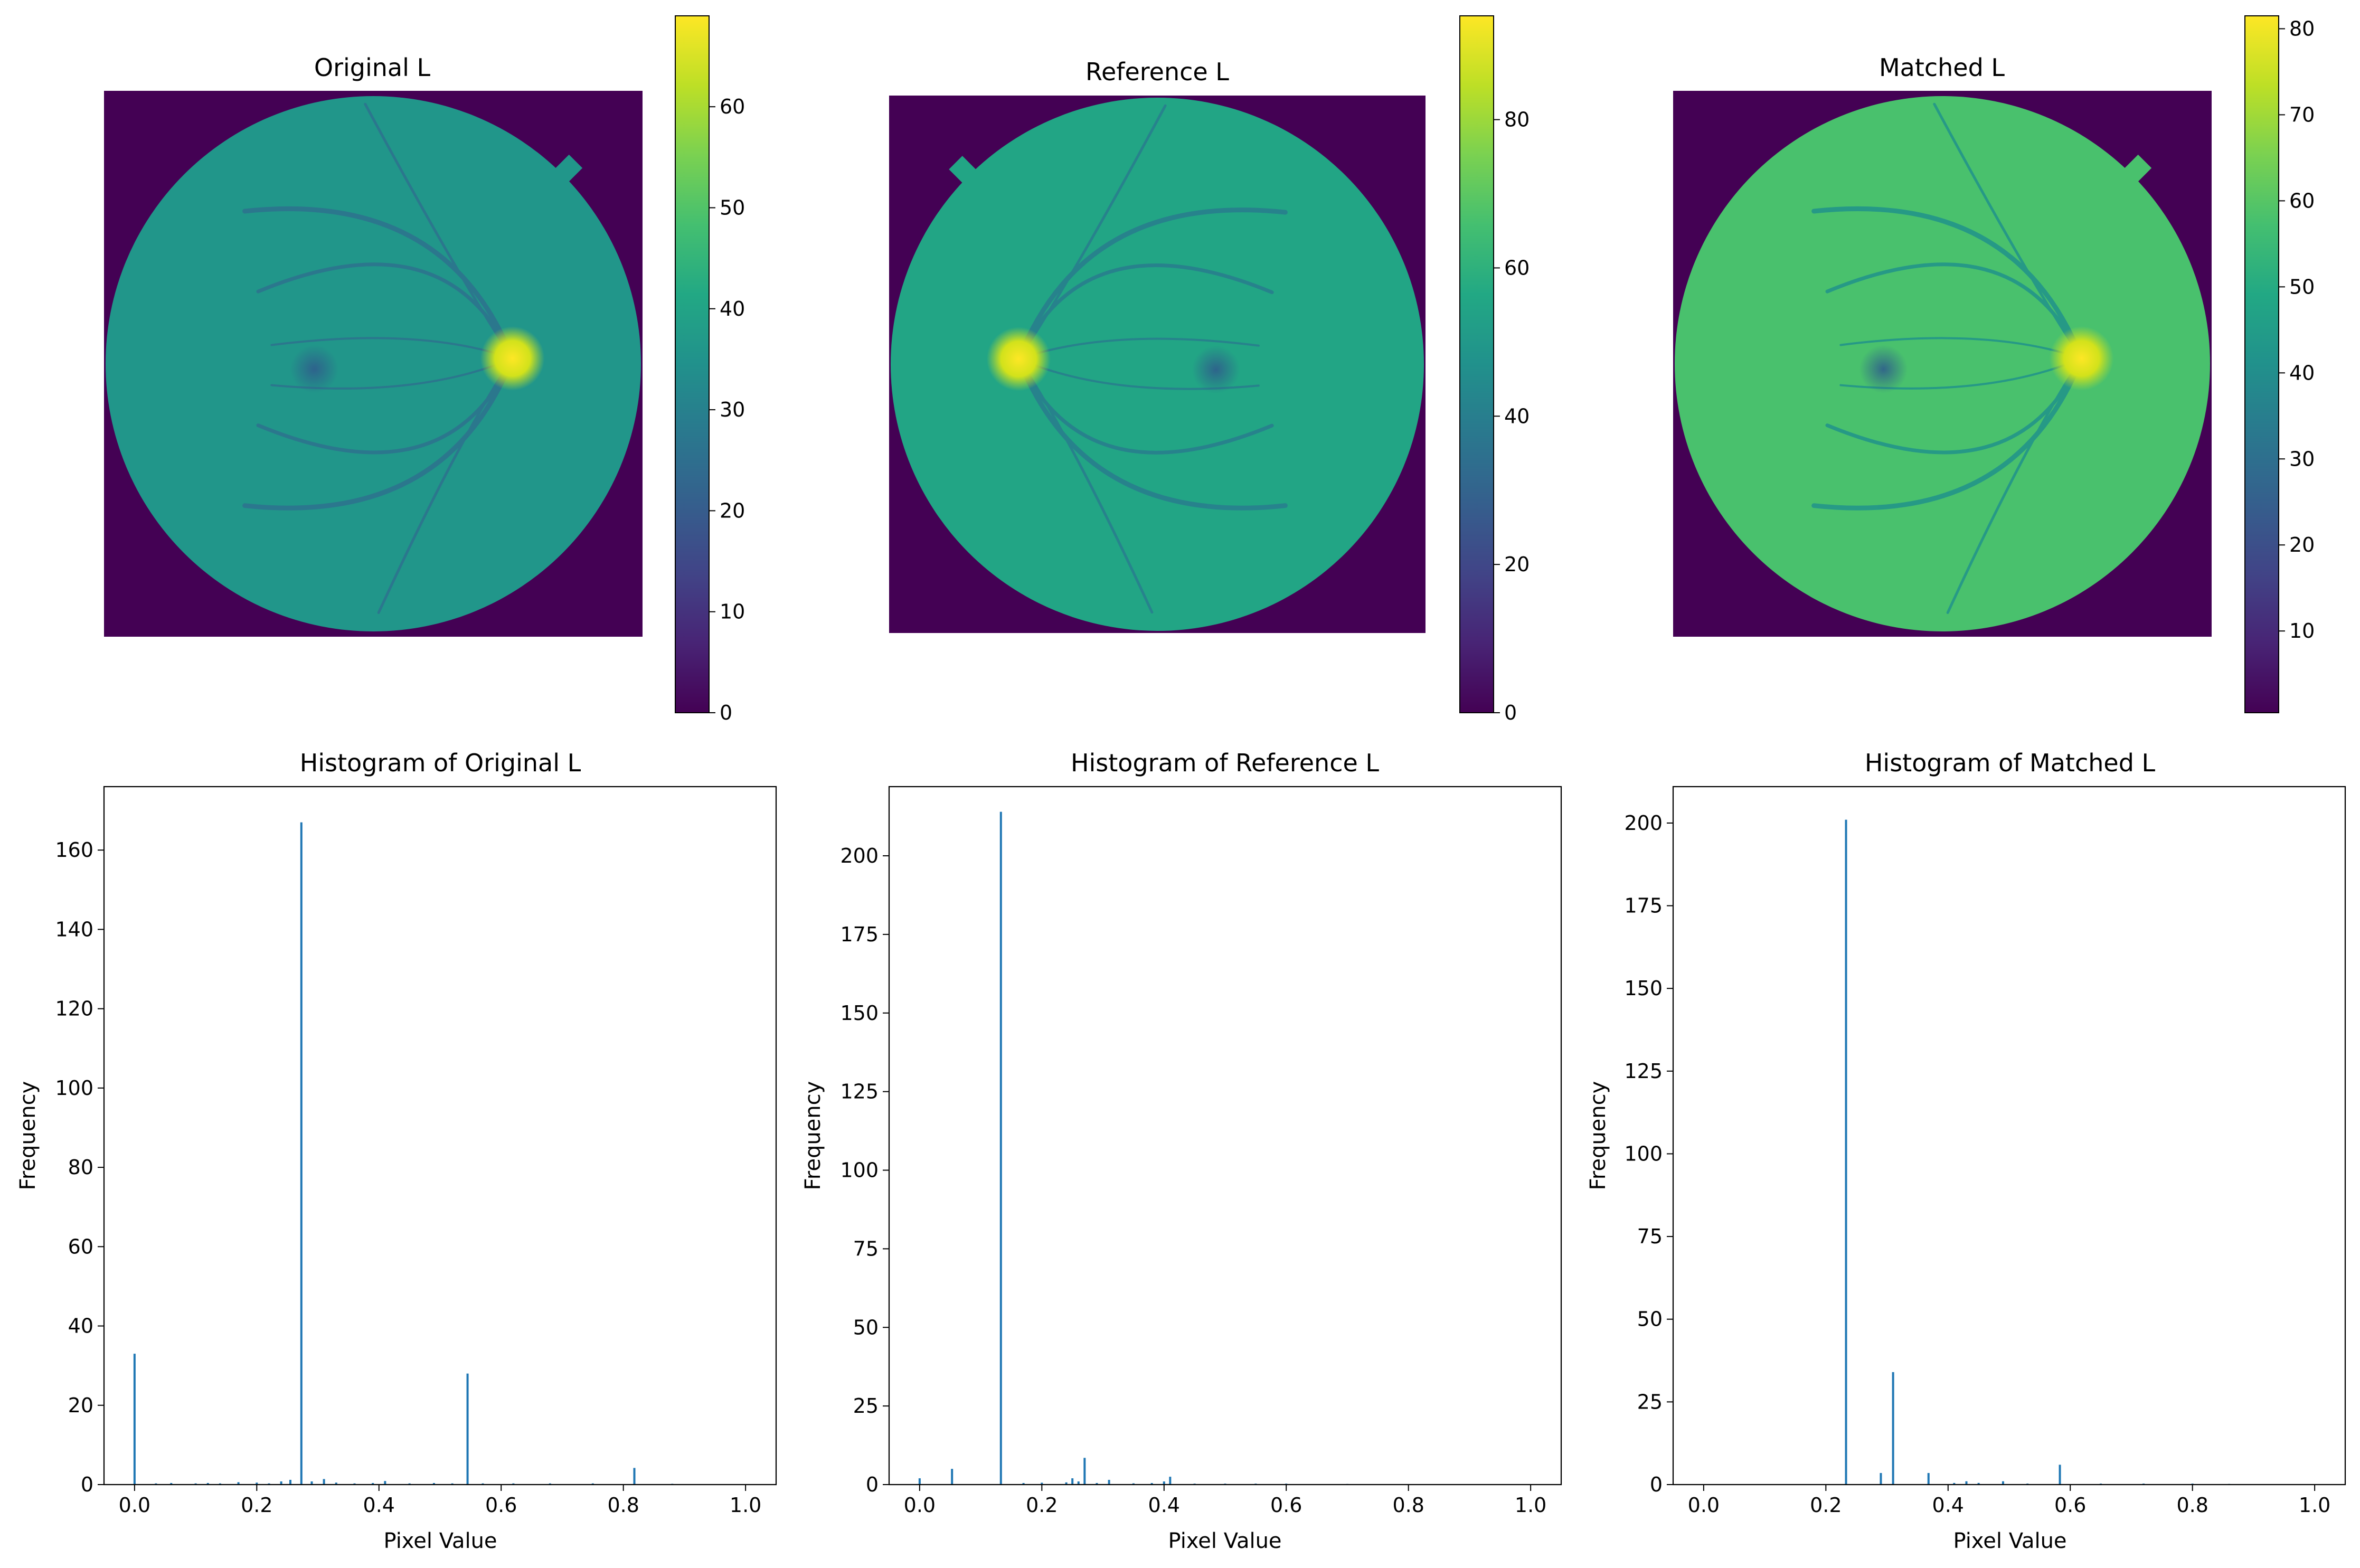  What do you see at coordinates (80, 1246) in the screenshot?
I see `y-tick-label: 60` at bounding box center [80, 1246].